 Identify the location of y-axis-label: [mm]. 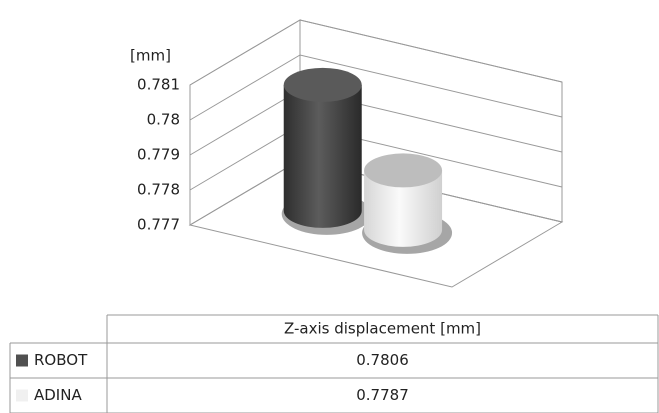
(150, 56).